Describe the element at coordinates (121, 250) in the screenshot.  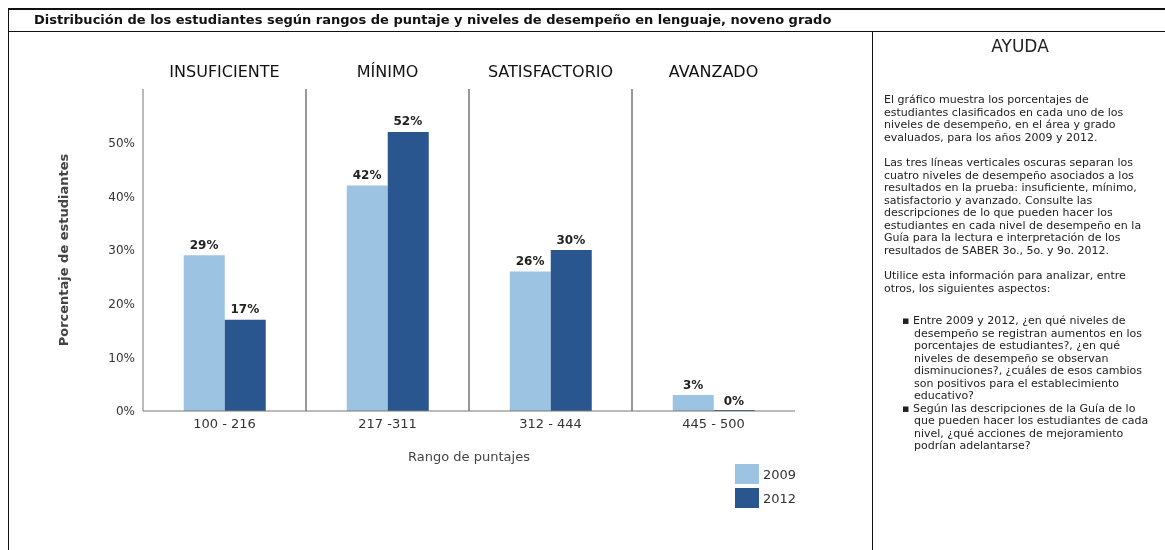
I see `y-tick-label: 30%` at that location.